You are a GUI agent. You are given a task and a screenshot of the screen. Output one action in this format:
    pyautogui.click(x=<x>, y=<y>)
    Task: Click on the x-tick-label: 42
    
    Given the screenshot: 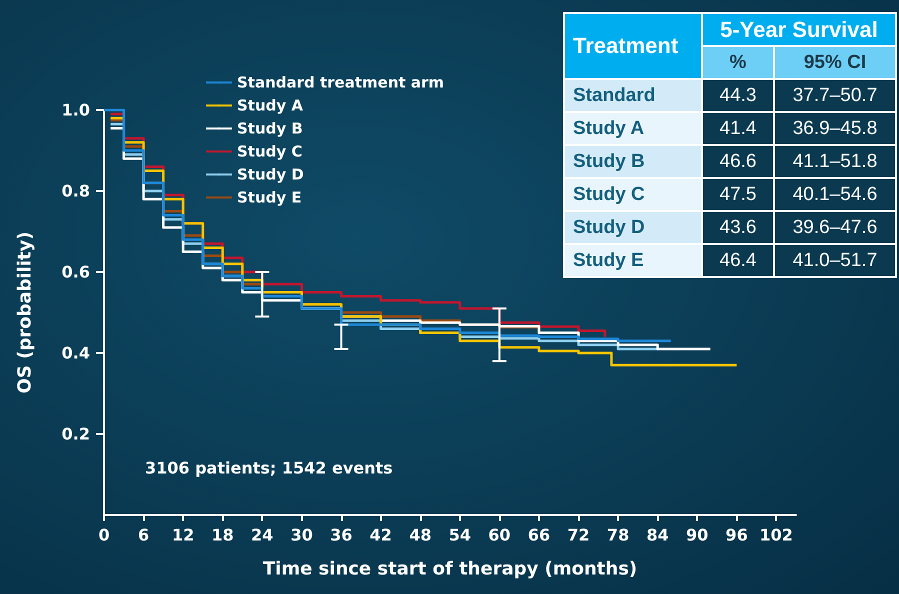 What is the action you would take?
    pyautogui.click(x=381, y=535)
    